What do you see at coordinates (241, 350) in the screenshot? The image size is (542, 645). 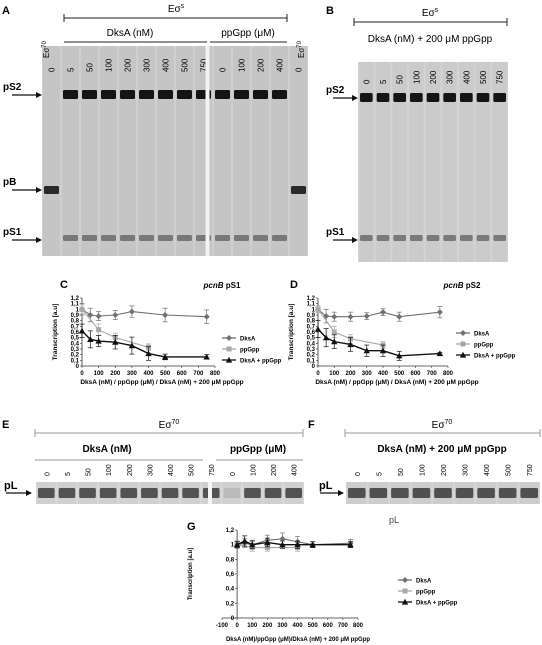 I see `legend-entry: ppGpp` at bounding box center [241, 350].